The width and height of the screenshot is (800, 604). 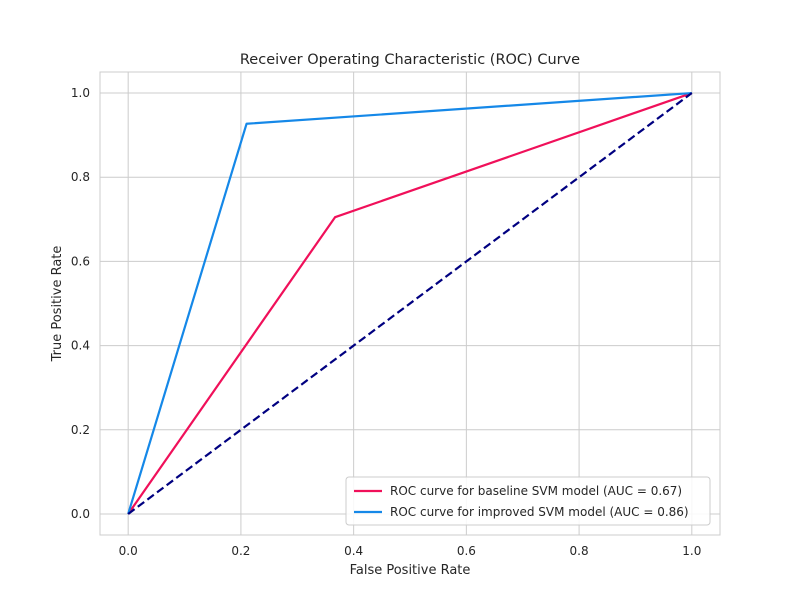 What do you see at coordinates (80, 514) in the screenshot?
I see `y-tick-label: 0.0` at bounding box center [80, 514].